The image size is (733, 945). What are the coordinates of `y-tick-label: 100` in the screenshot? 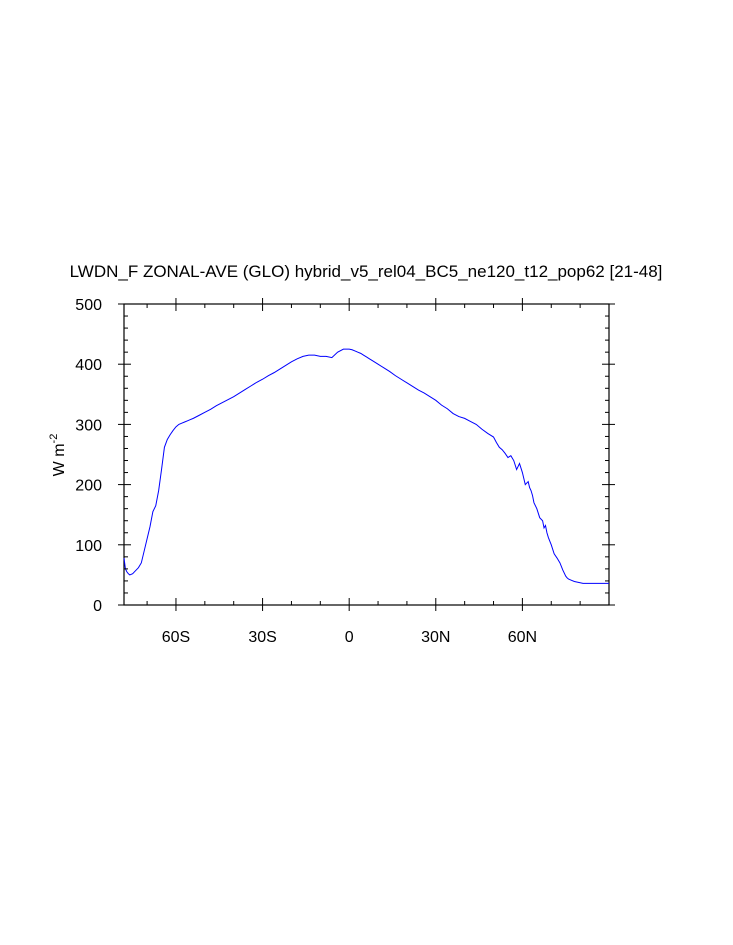 It's located at (88, 546).